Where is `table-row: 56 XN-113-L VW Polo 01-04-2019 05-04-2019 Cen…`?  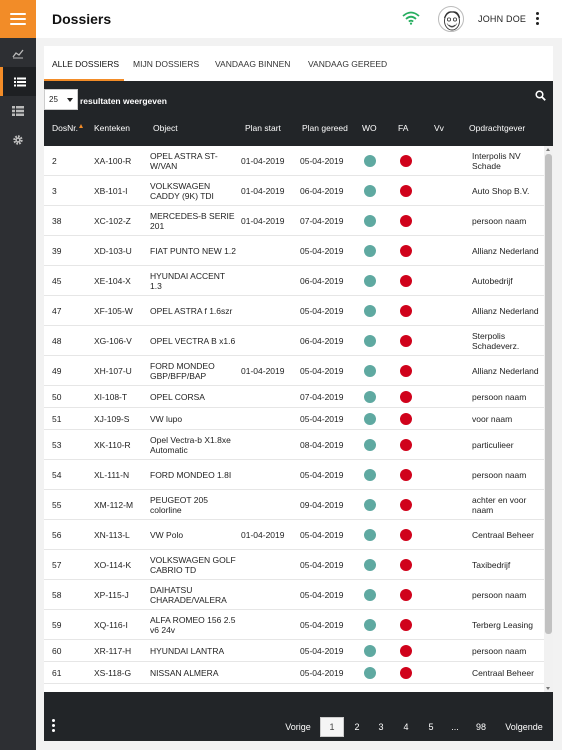
table-row: 56 XN-113-L VW Polo 01-04-2019 05-04-2019 Cen… is located at coordinates (294, 535).